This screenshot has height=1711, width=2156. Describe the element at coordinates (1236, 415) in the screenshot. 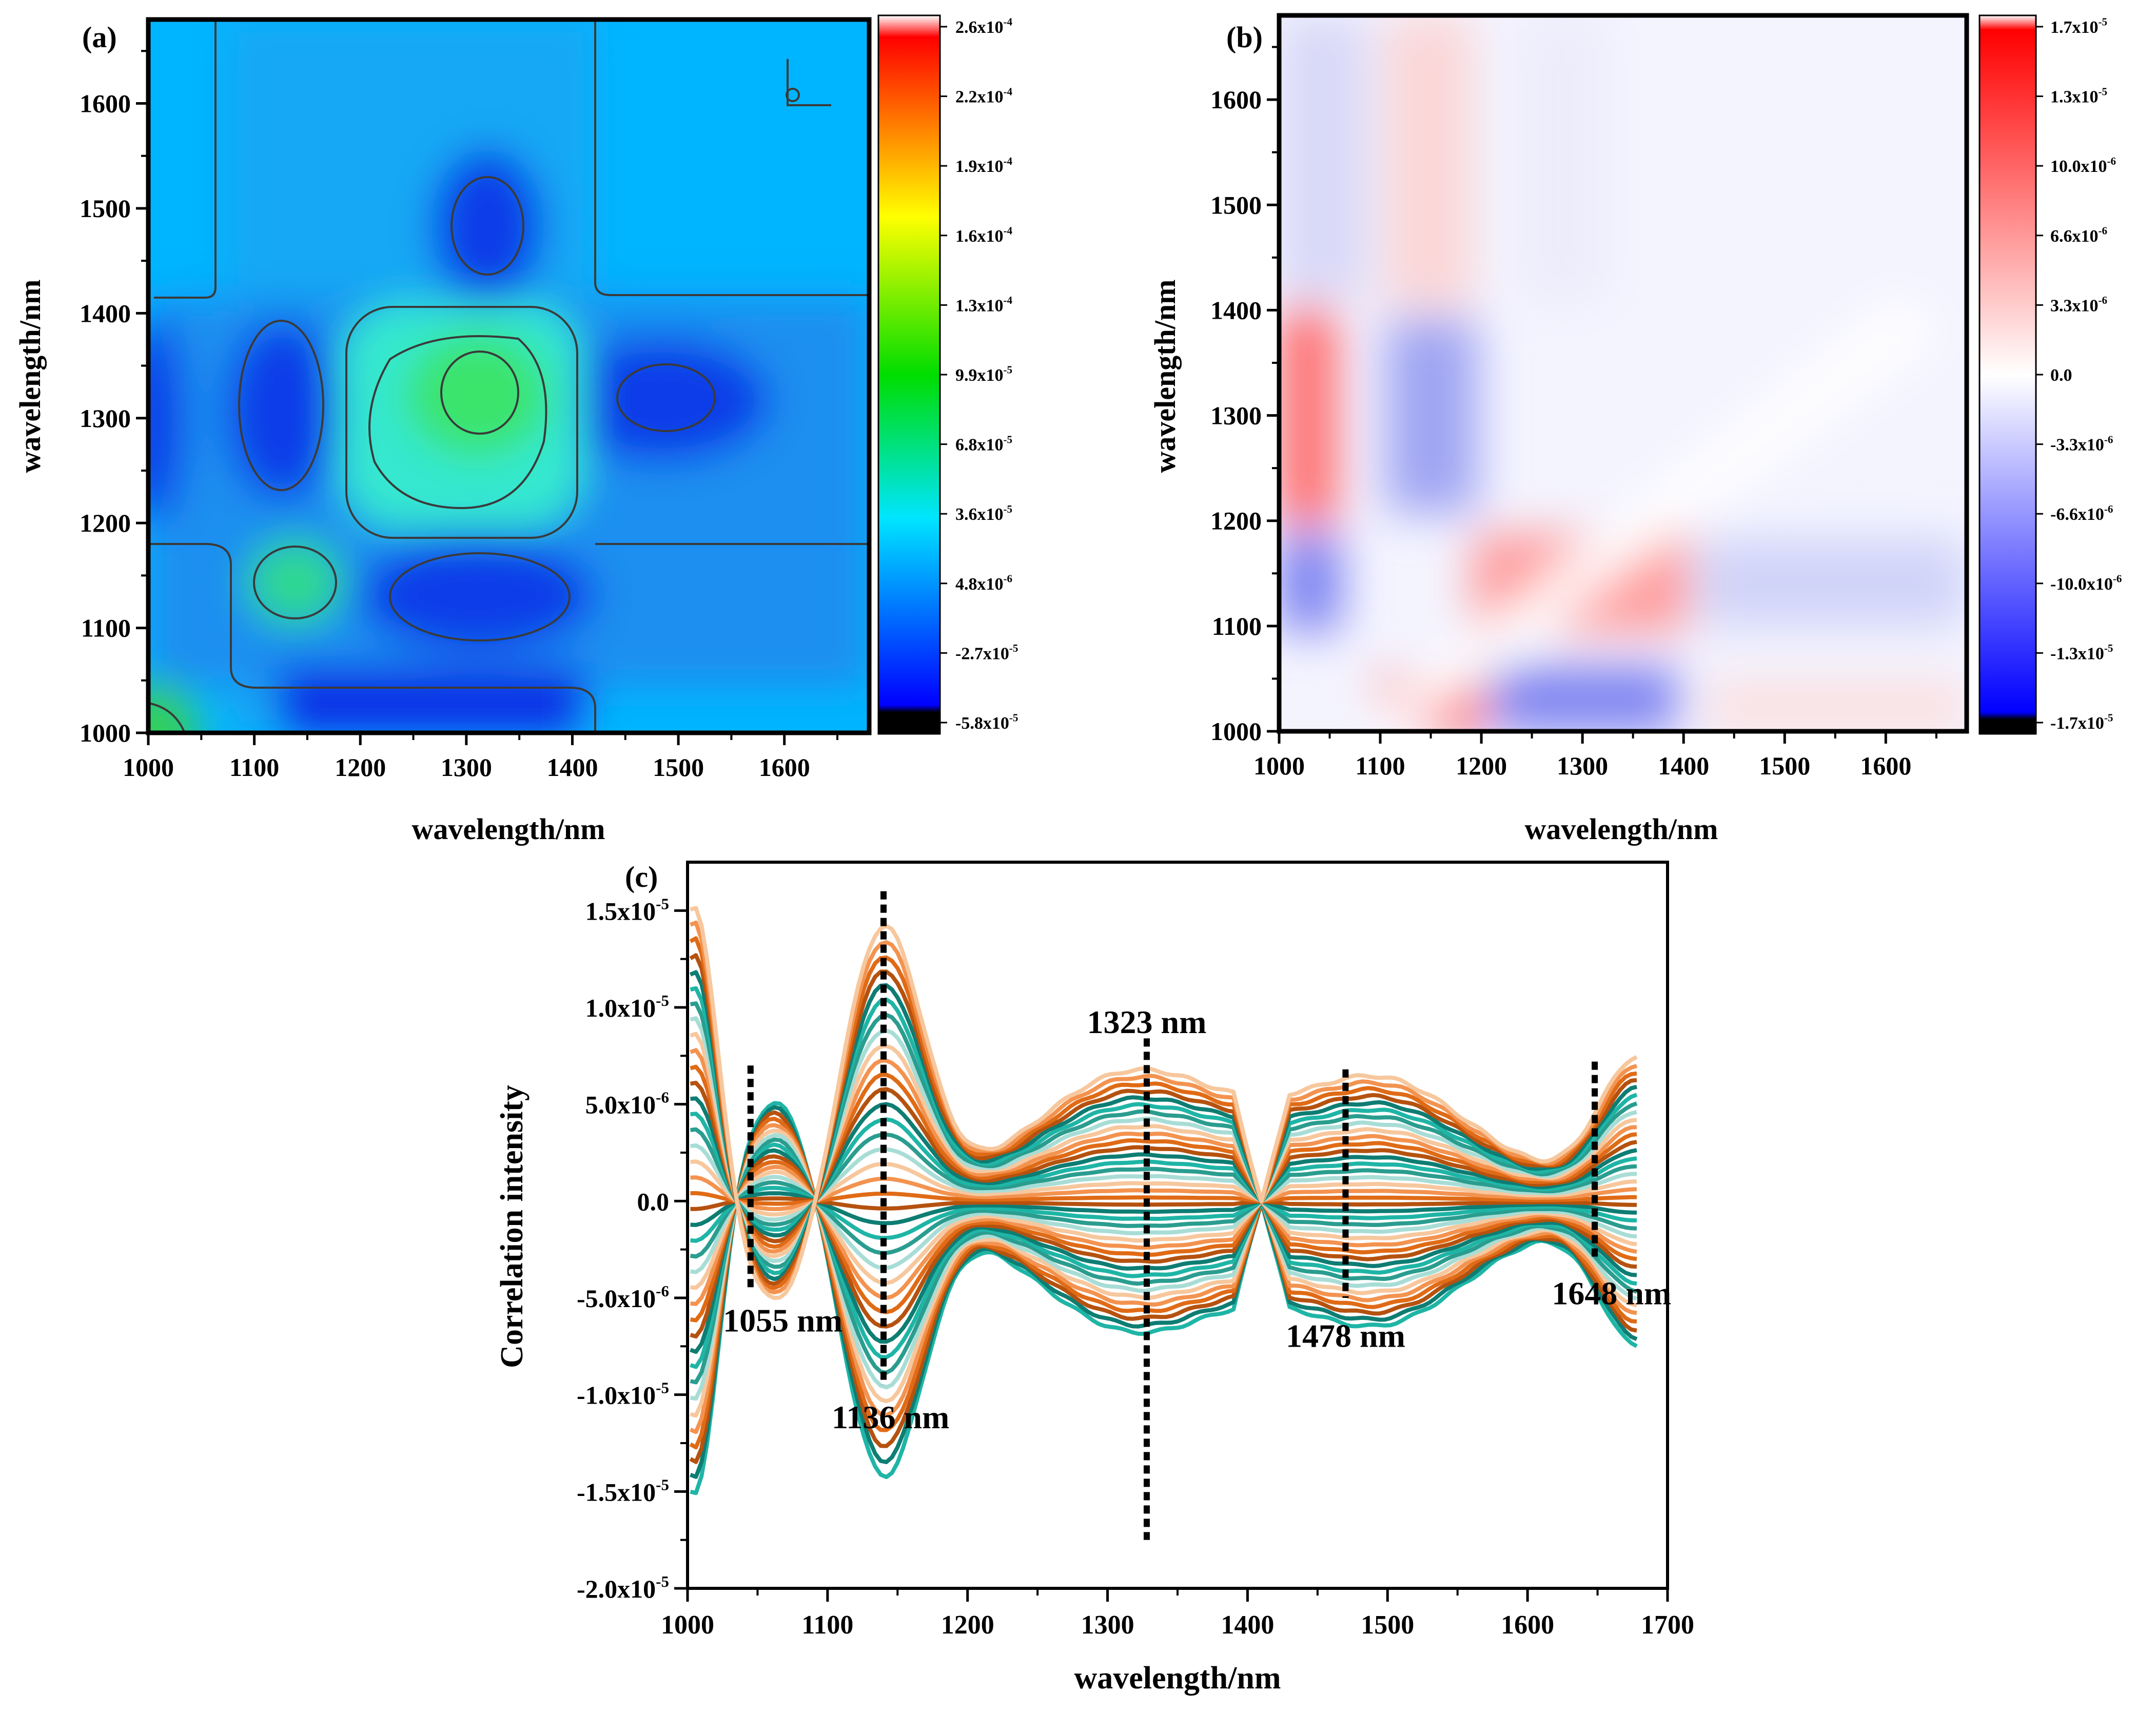

I see `y-tick-label: 1300` at that location.